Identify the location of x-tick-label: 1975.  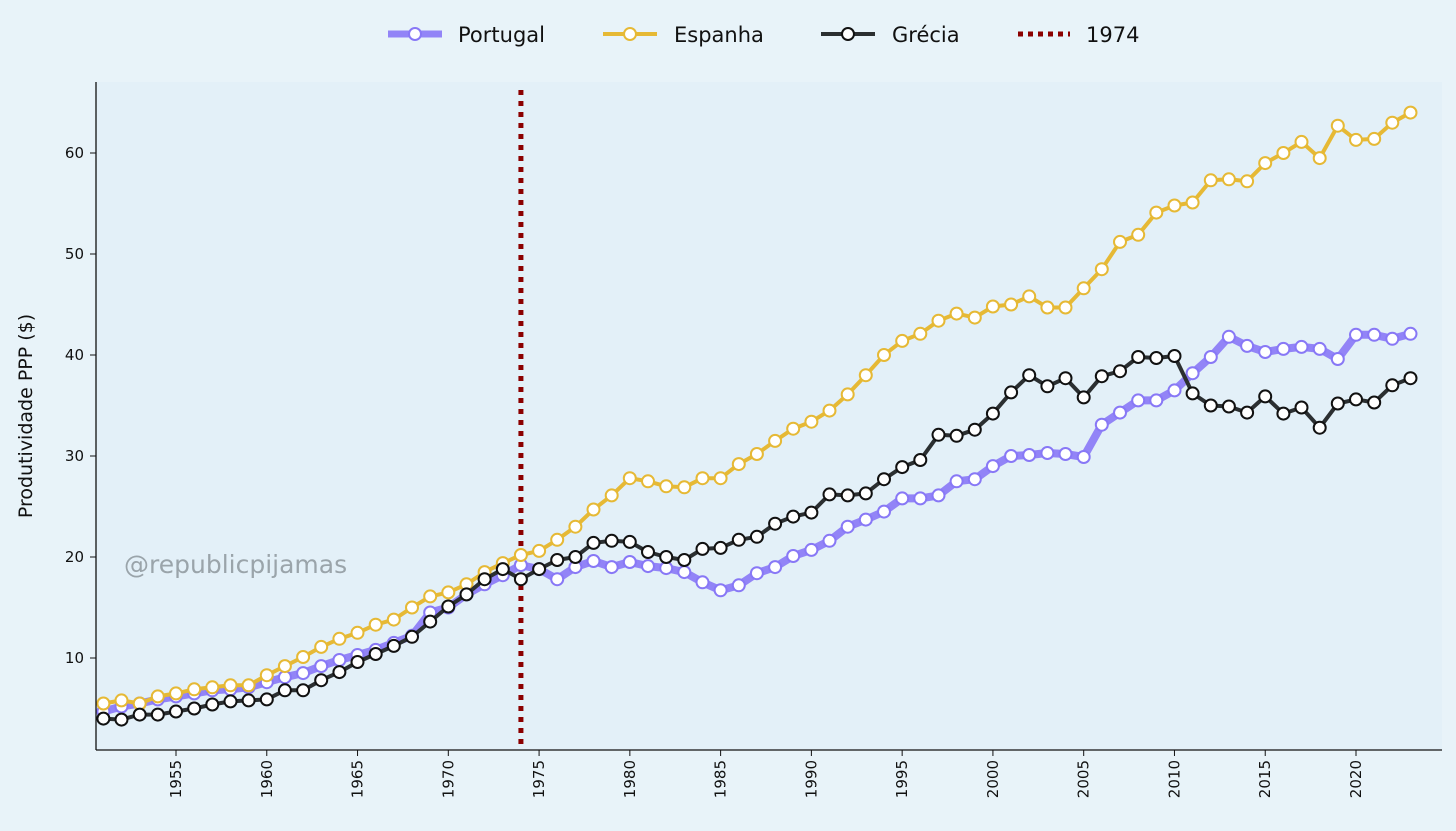
(539, 779).